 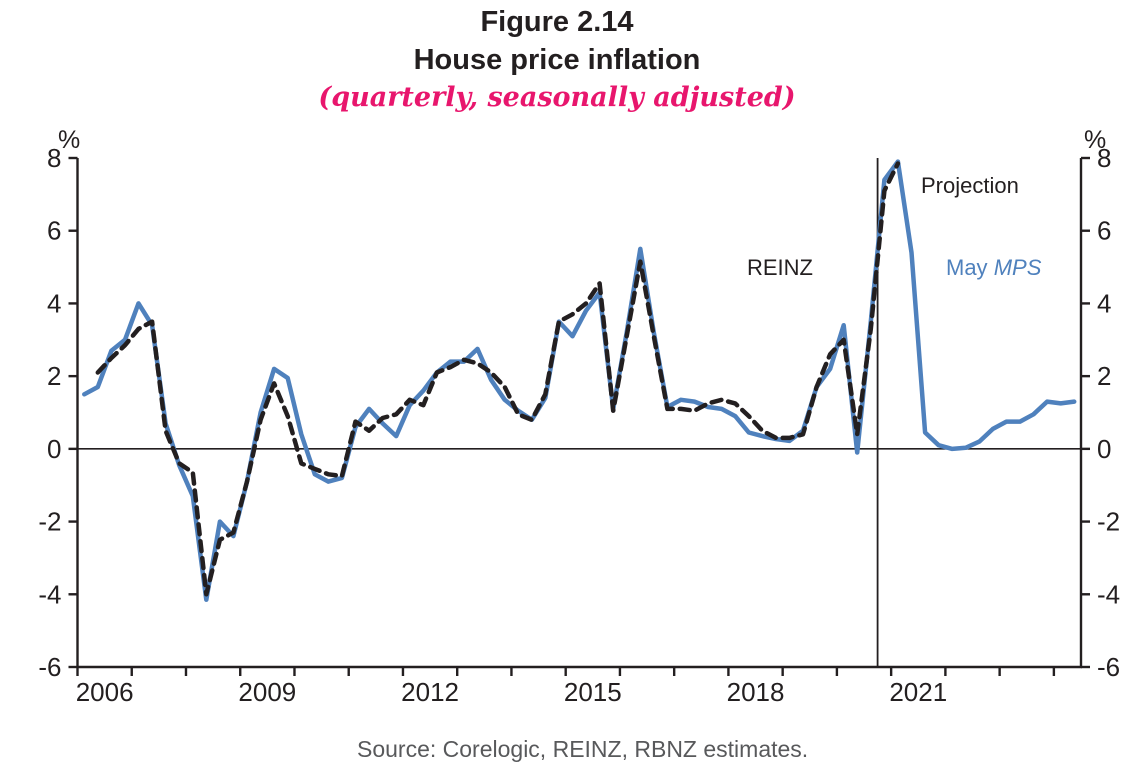 I want to click on y-axis-unit-left: %, so click(x=69, y=140).